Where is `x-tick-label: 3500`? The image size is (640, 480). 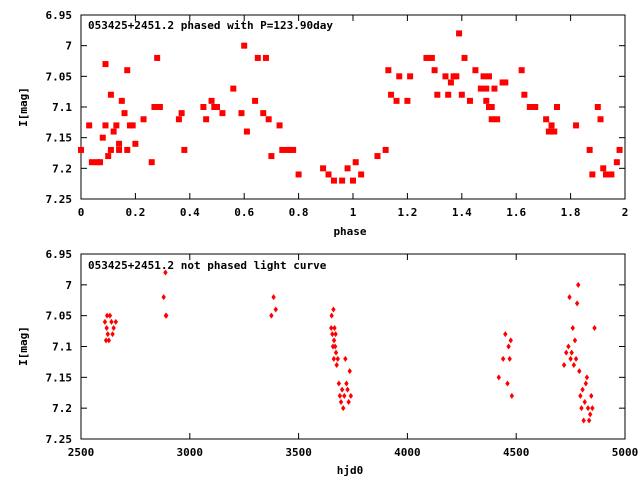 x-tick-label: 3500 is located at coordinates (298, 452).